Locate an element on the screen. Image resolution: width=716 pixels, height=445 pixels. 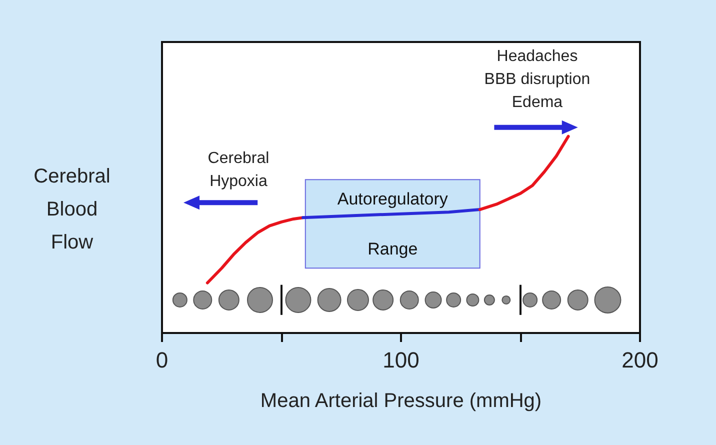
x-tick-label: 100 is located at coordinates (401, 360).